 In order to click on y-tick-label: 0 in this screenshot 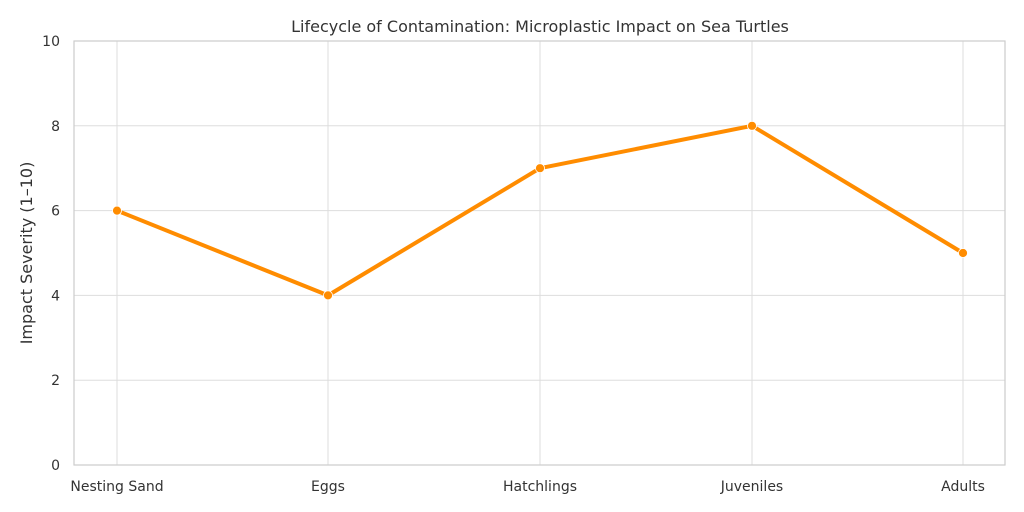, I will do `click(55, 466)`.